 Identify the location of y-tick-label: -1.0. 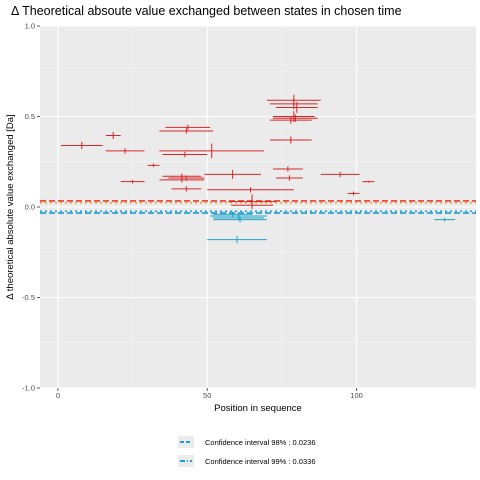
(28, 388).